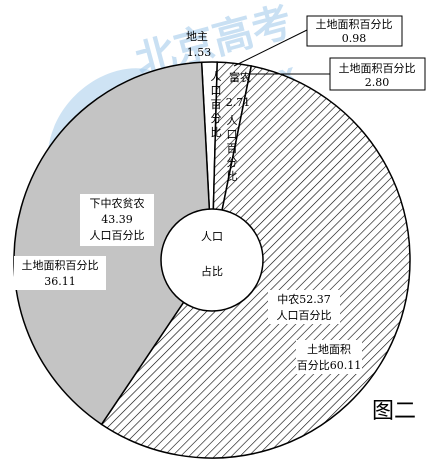 This screenshot has height=460, width=428. I want to click on funong-pop-caption-char: 分, so click(232, 162).